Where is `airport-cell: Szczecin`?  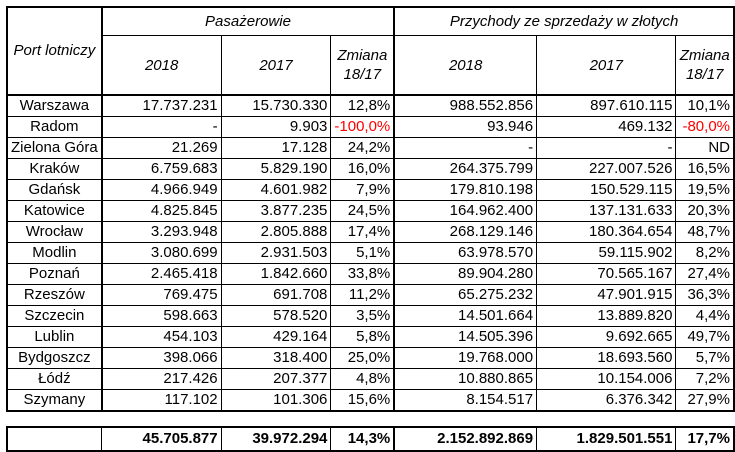
airport-cell: Szczecin is located at coordinates (54, 316).